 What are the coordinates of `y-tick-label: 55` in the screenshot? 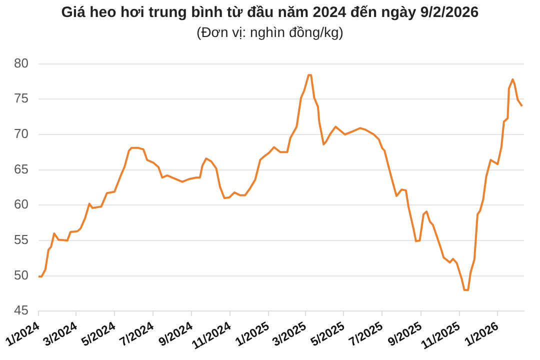 It's located at (21, 240).